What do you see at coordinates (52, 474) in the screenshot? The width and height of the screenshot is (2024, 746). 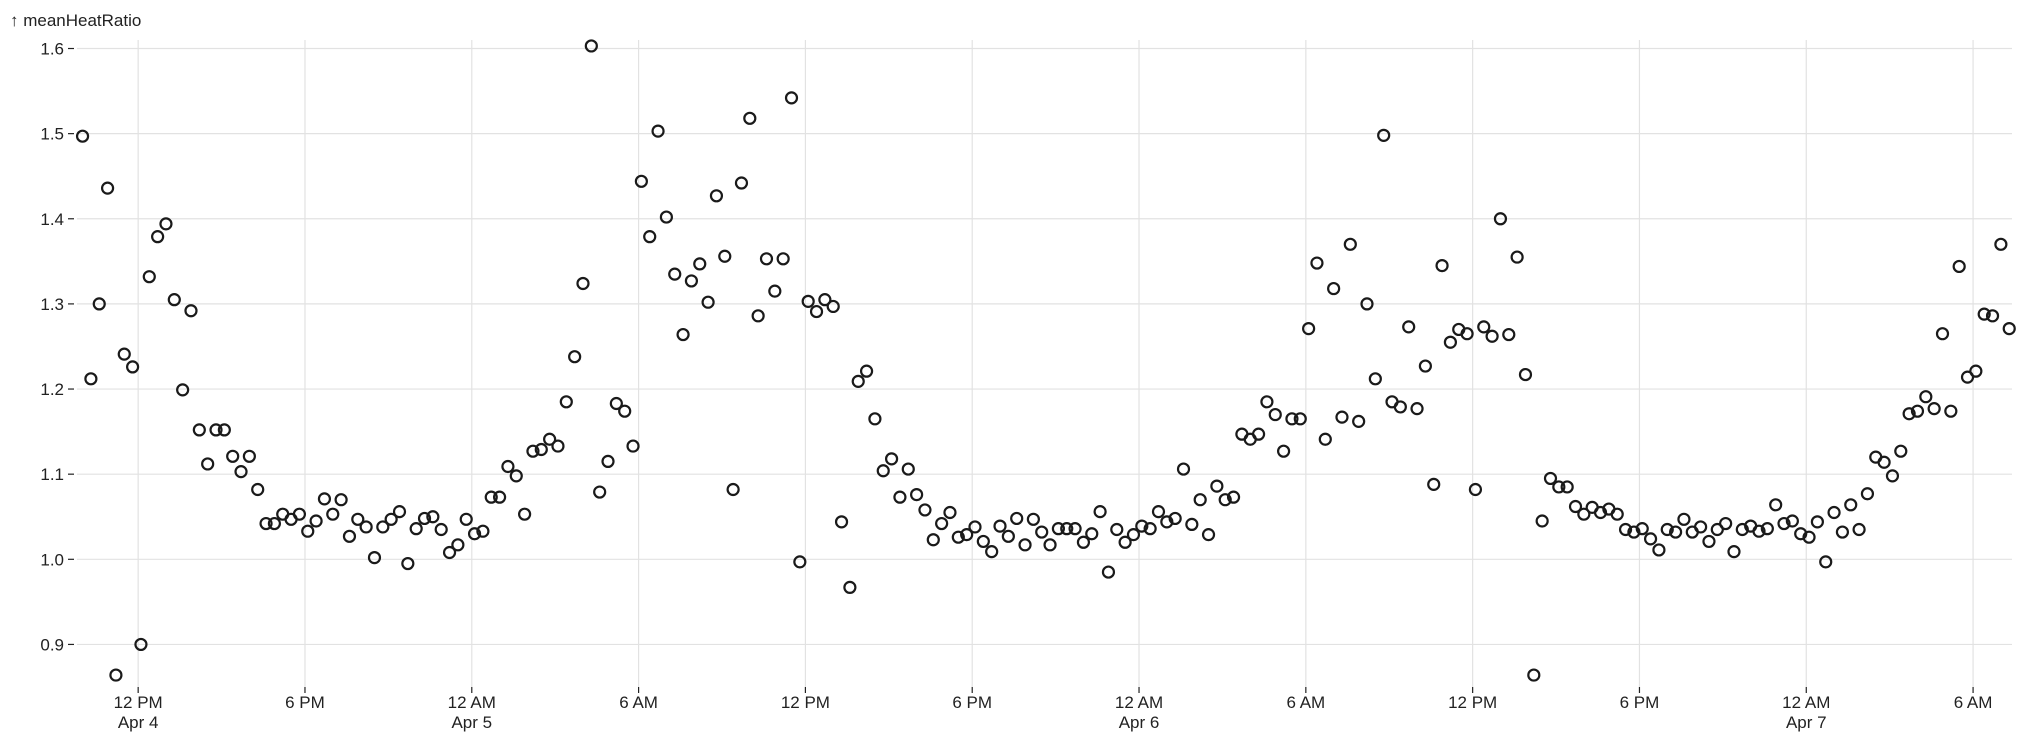 I see `y-tick-label: 1.1` at bounding box center [52, 474].